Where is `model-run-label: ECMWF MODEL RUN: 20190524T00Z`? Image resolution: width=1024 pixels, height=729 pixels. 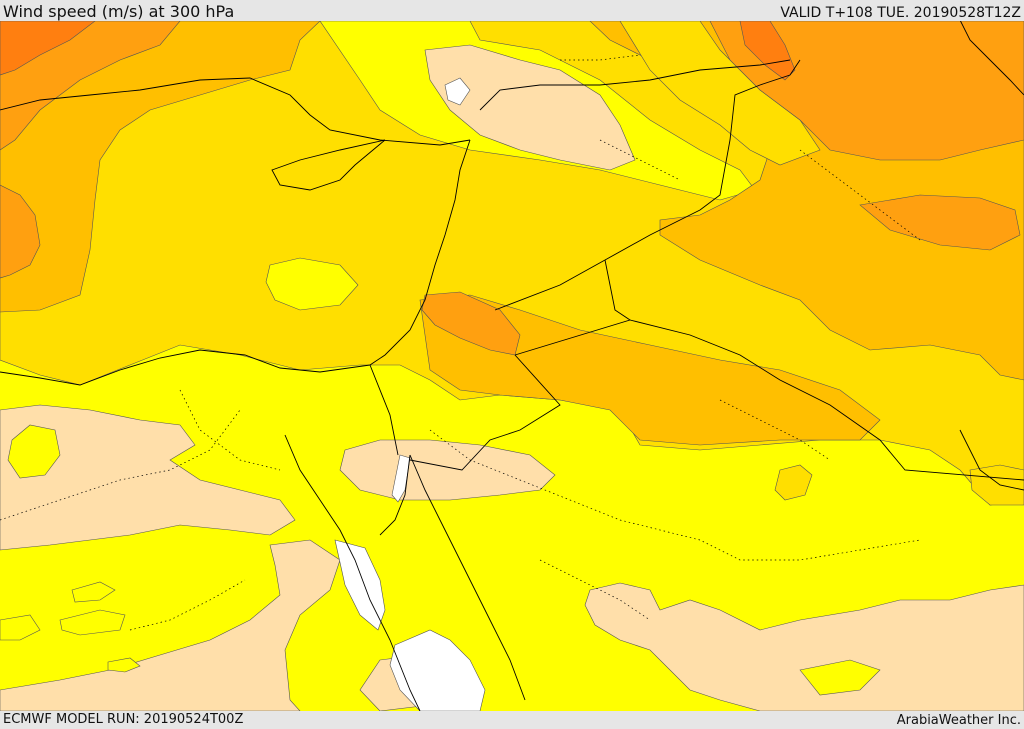 model-run-label: ECMWF MODEL RUN: 20190524T00Z is located at coordinates (123, 719).